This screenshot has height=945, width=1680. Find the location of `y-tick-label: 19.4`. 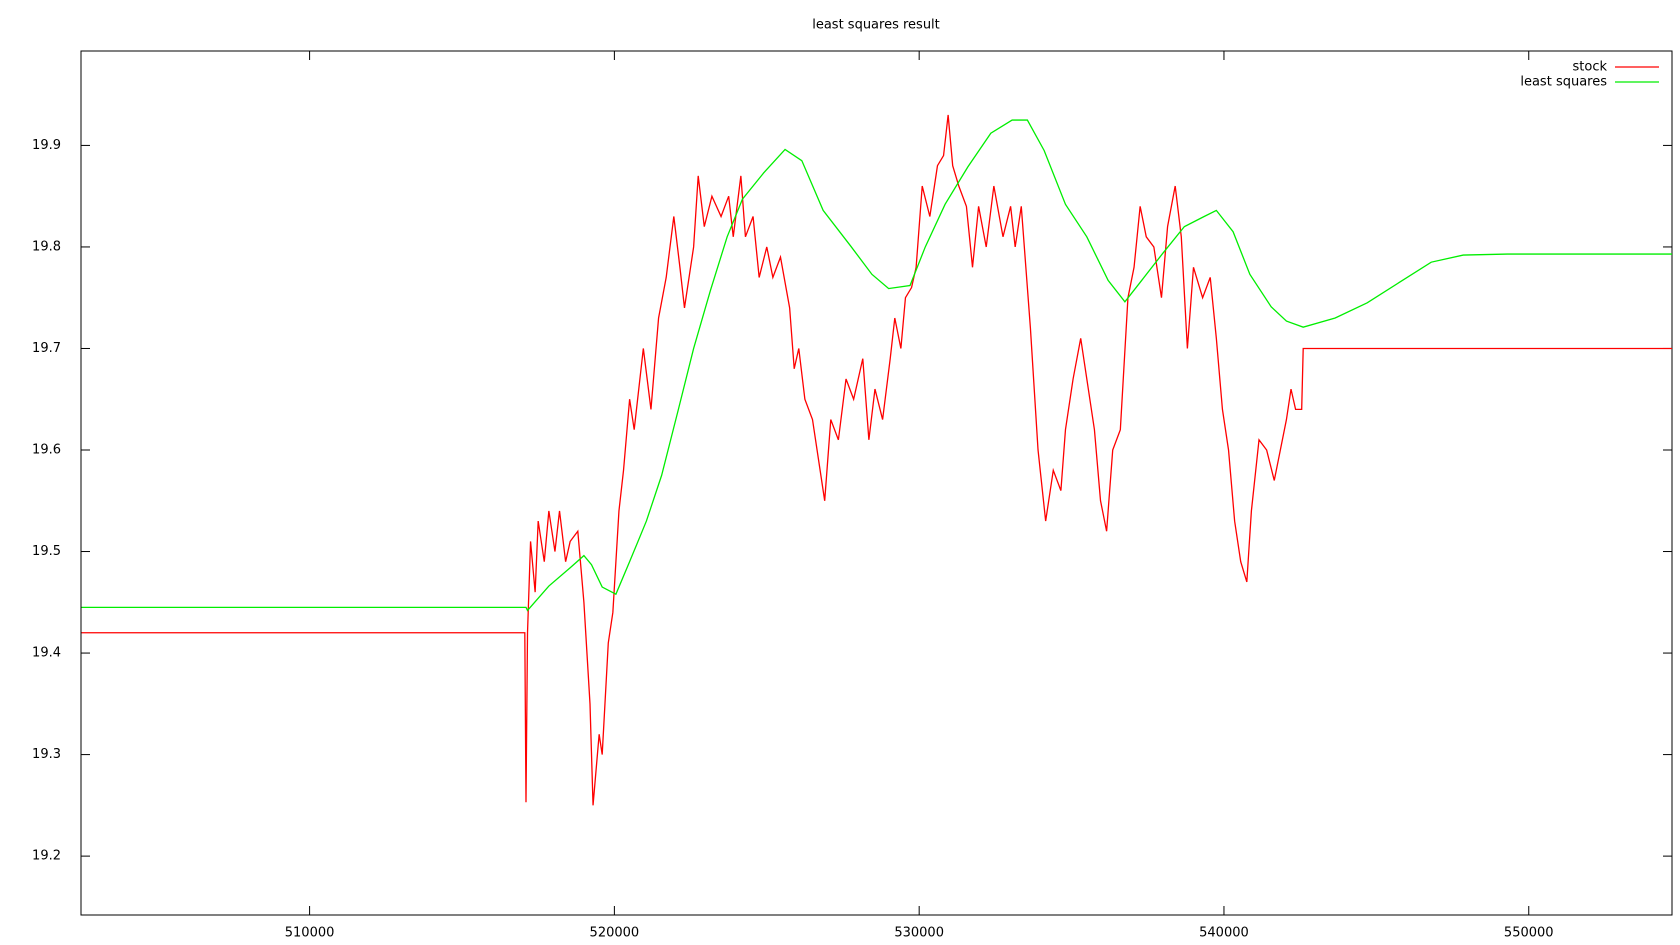

y-tick-label: 19.4 is located at coordinates (46, 653).